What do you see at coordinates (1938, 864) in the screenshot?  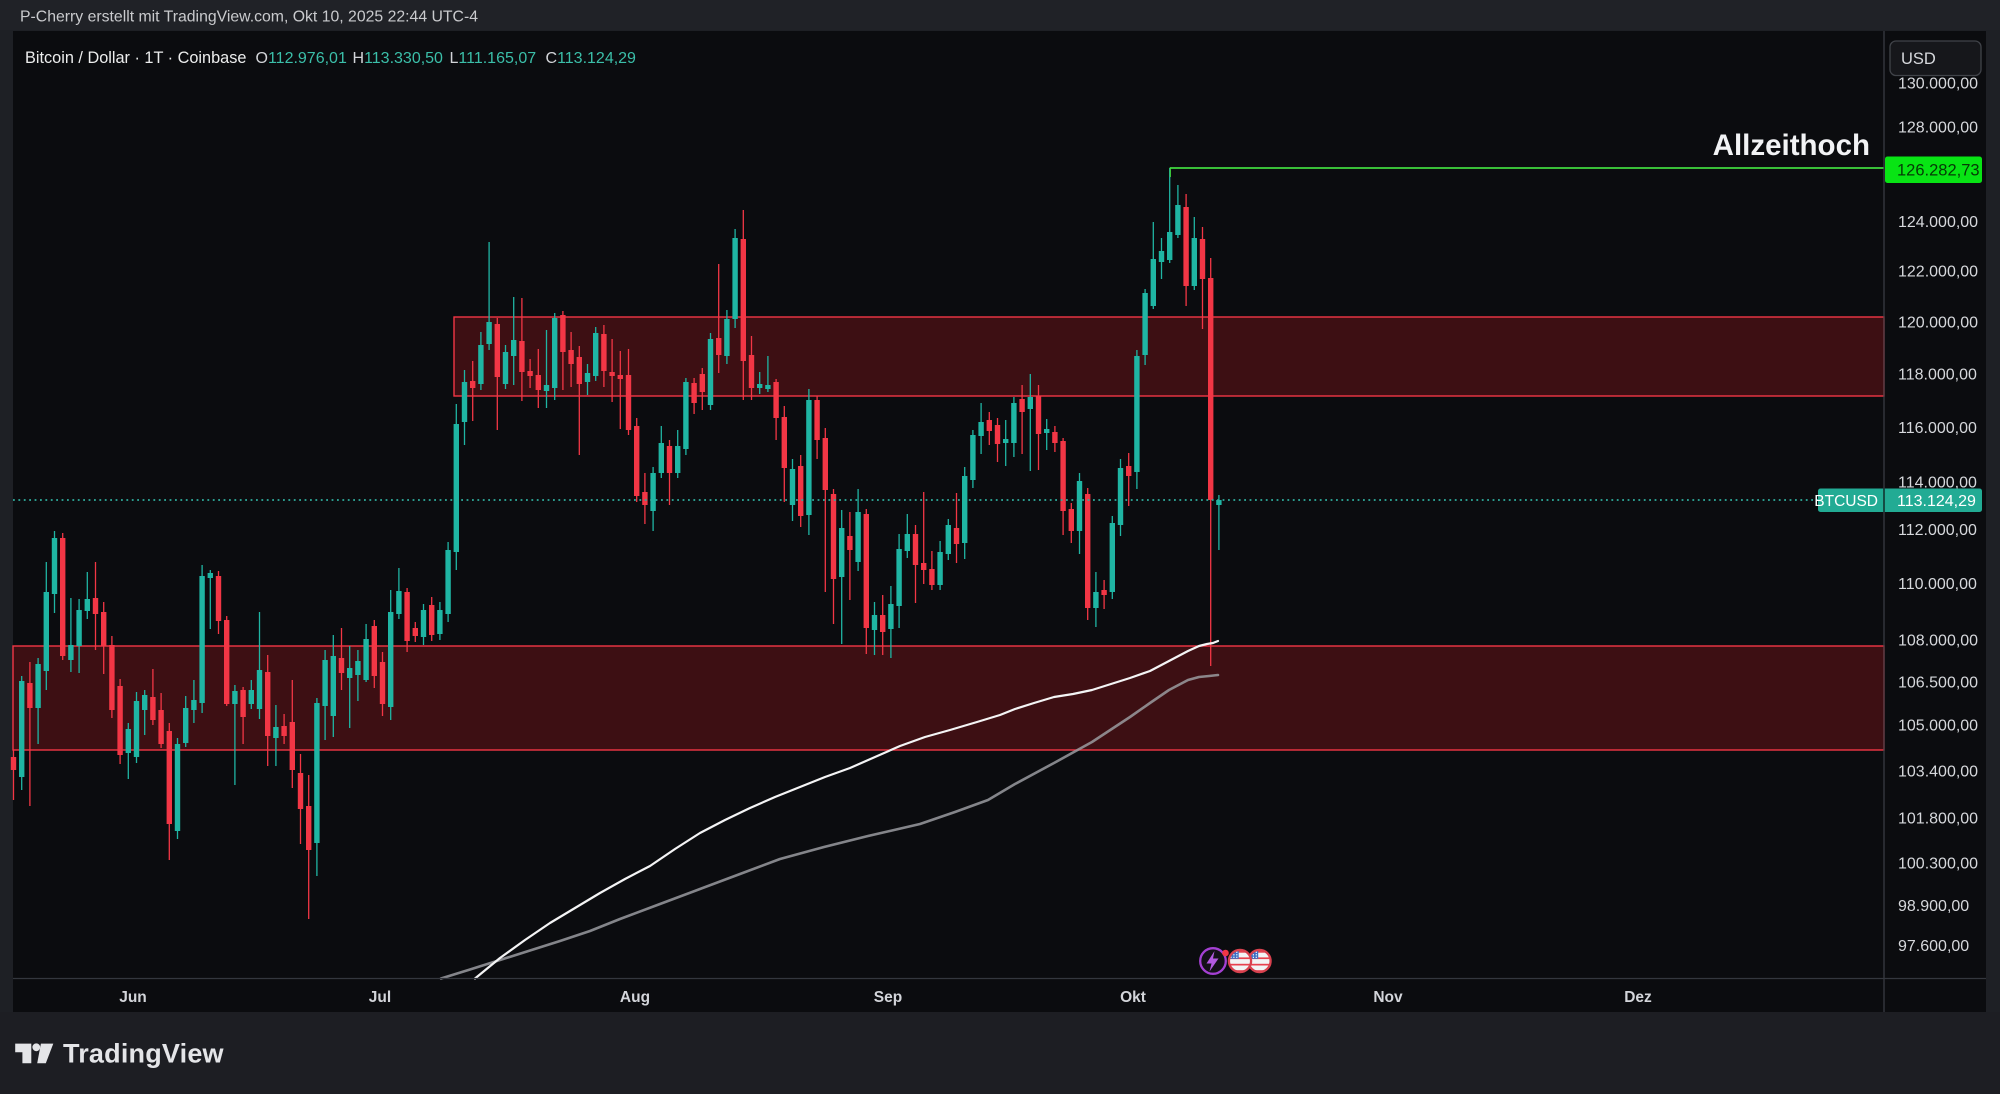 I see `svg-text: 100.300,00` at bounding box center [1938, 864].